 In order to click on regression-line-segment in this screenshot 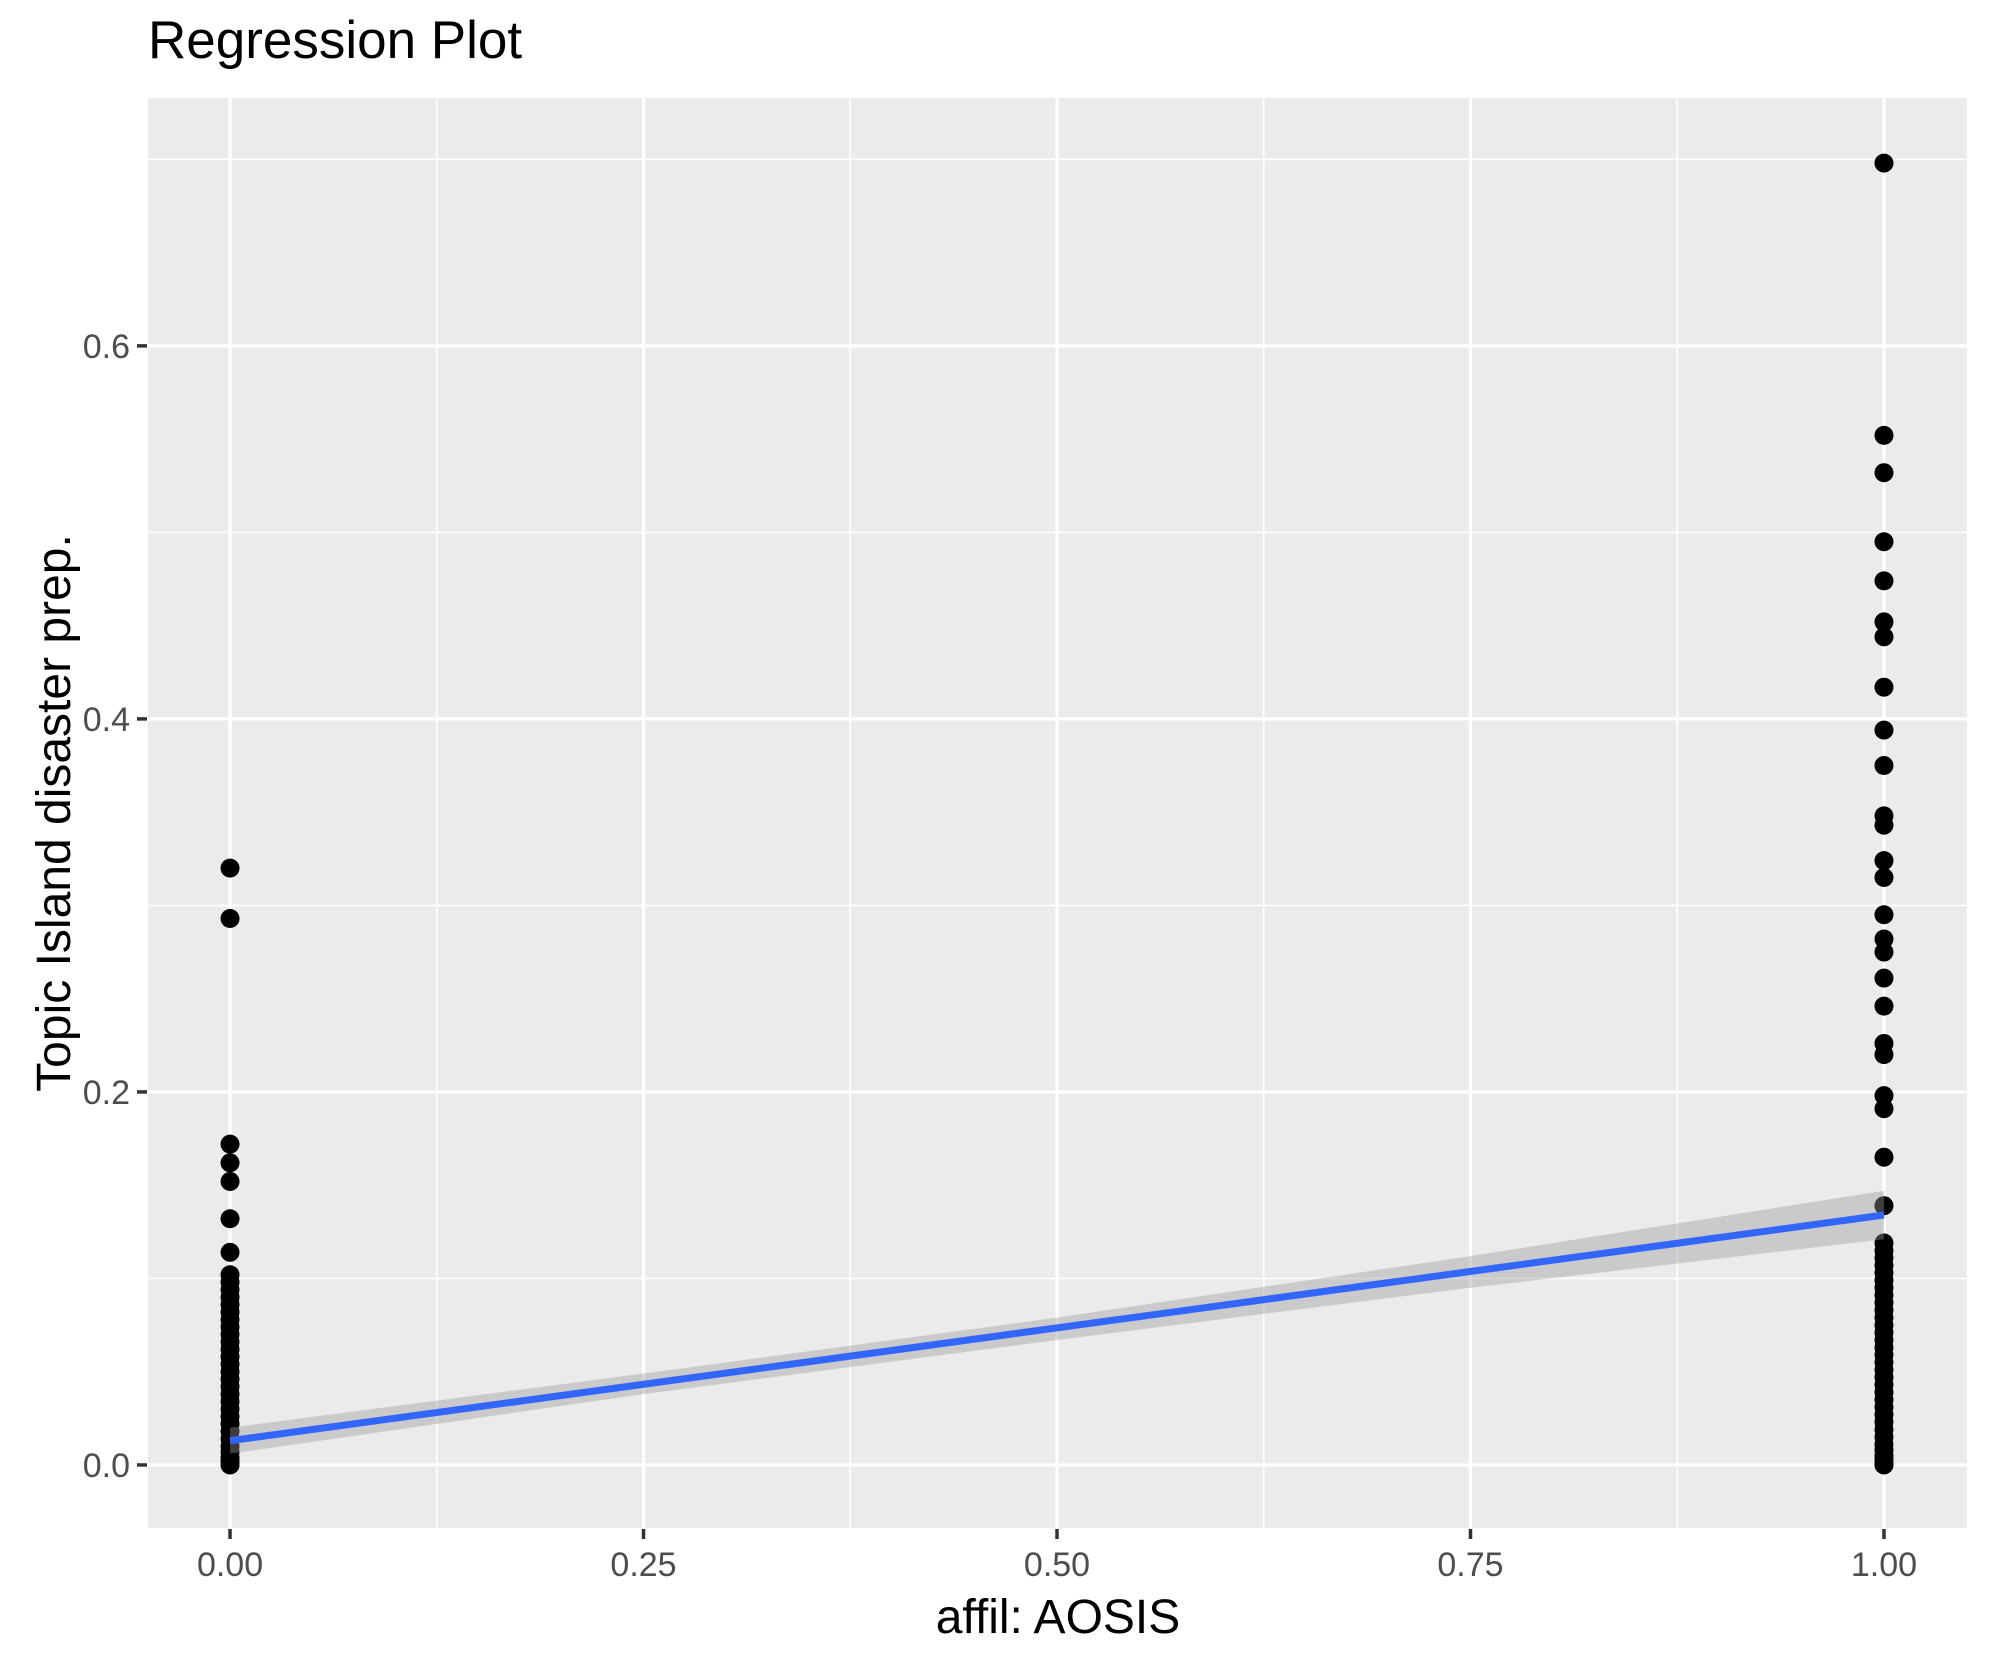, I will do `click(1057, 1328)`.